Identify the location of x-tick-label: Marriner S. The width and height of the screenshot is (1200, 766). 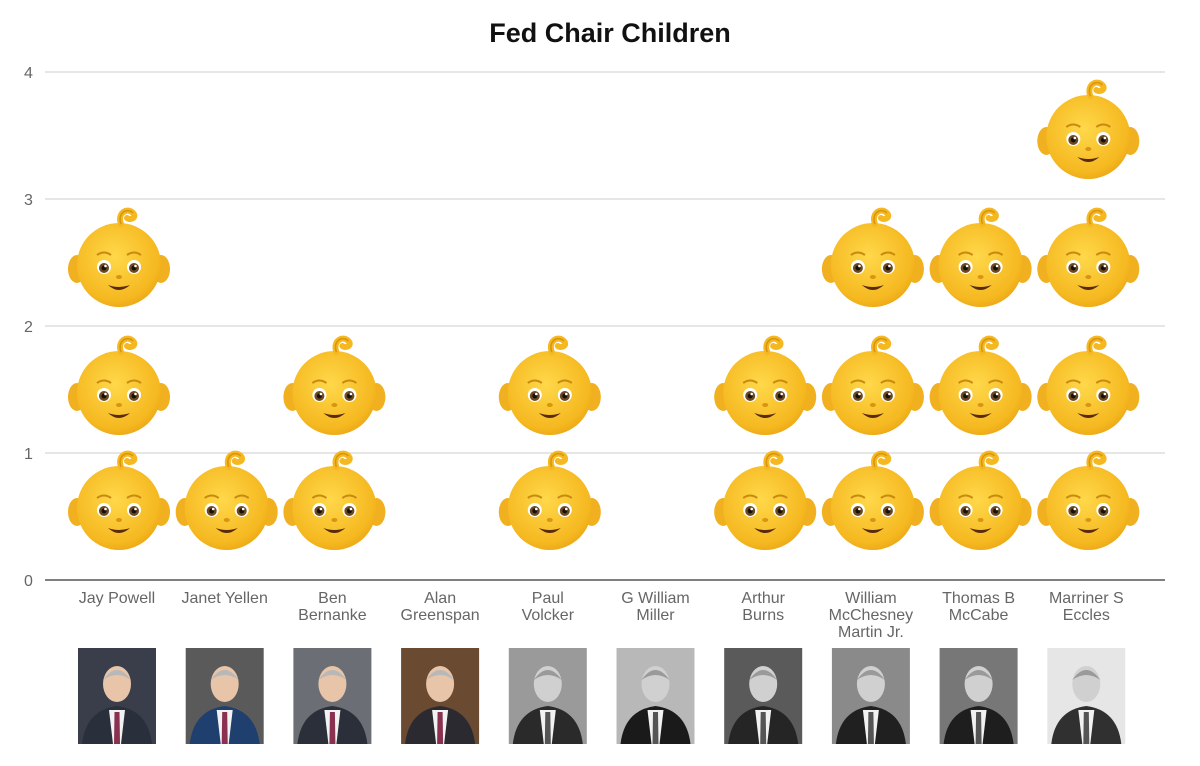
(1086, 598).